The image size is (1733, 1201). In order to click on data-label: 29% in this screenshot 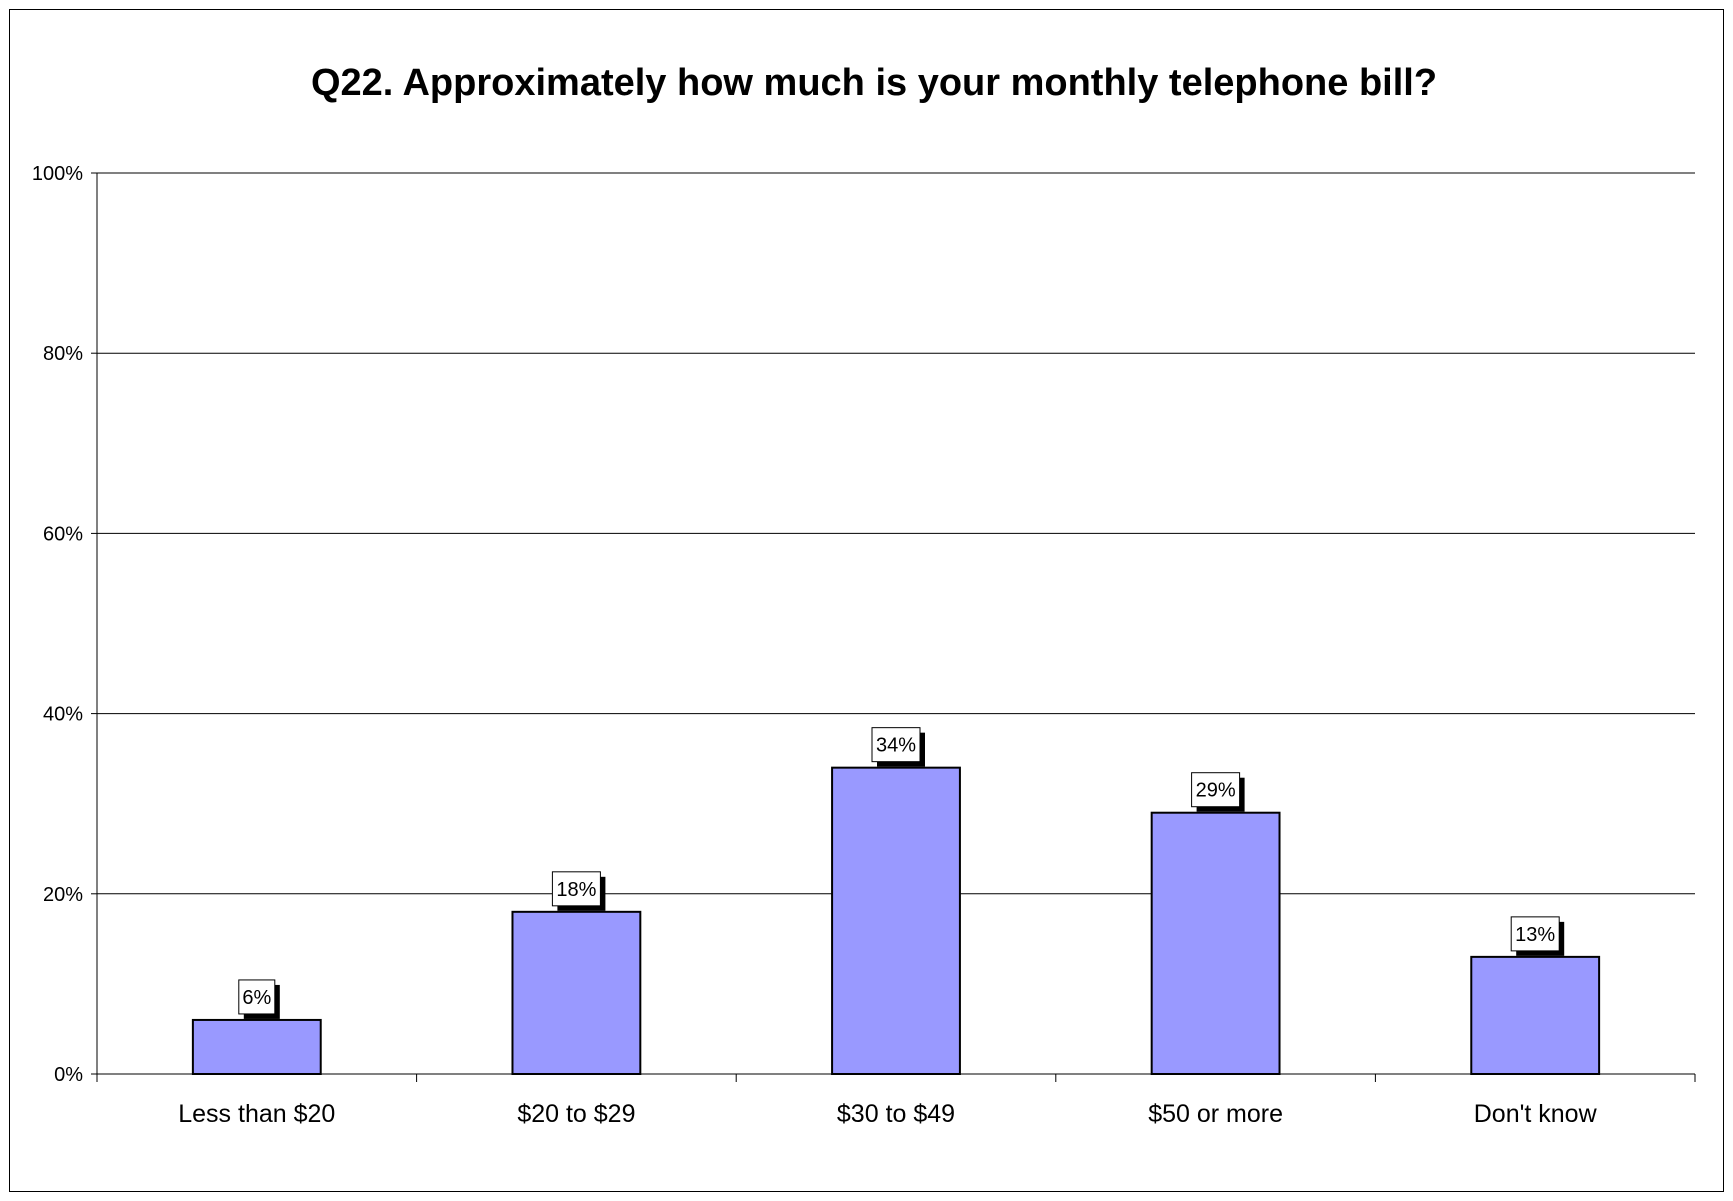, I will do `click(1216, 791)`.